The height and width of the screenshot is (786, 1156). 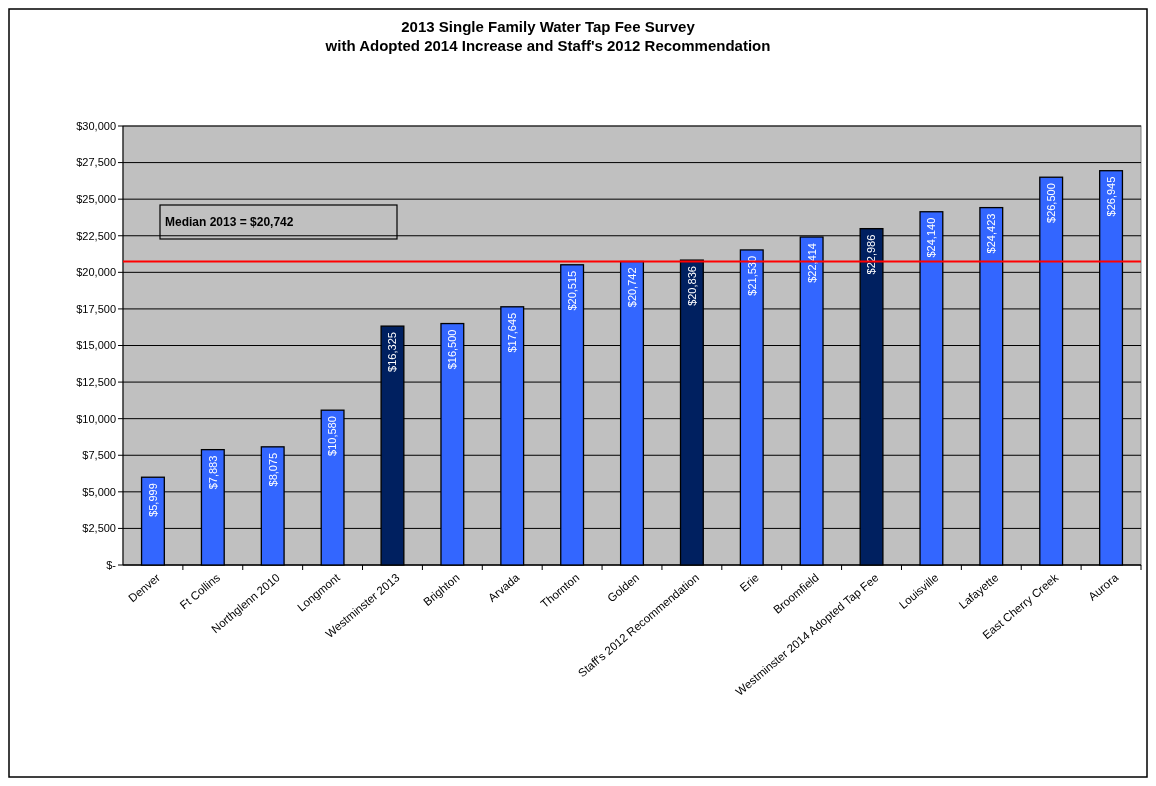 I want to click on data-label: $26,500, so click(x=1051, y=203).